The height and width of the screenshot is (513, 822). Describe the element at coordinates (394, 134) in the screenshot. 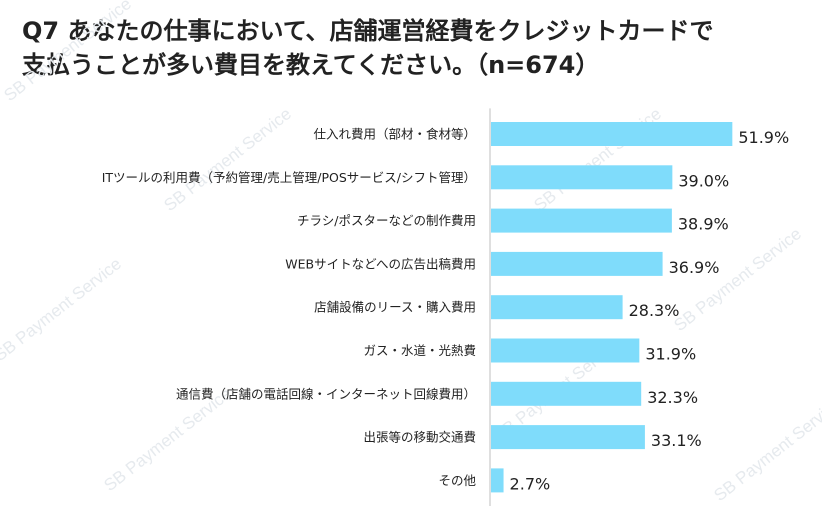

I see `category-label: 仕入れ費用（部材・食材等）` at that location.